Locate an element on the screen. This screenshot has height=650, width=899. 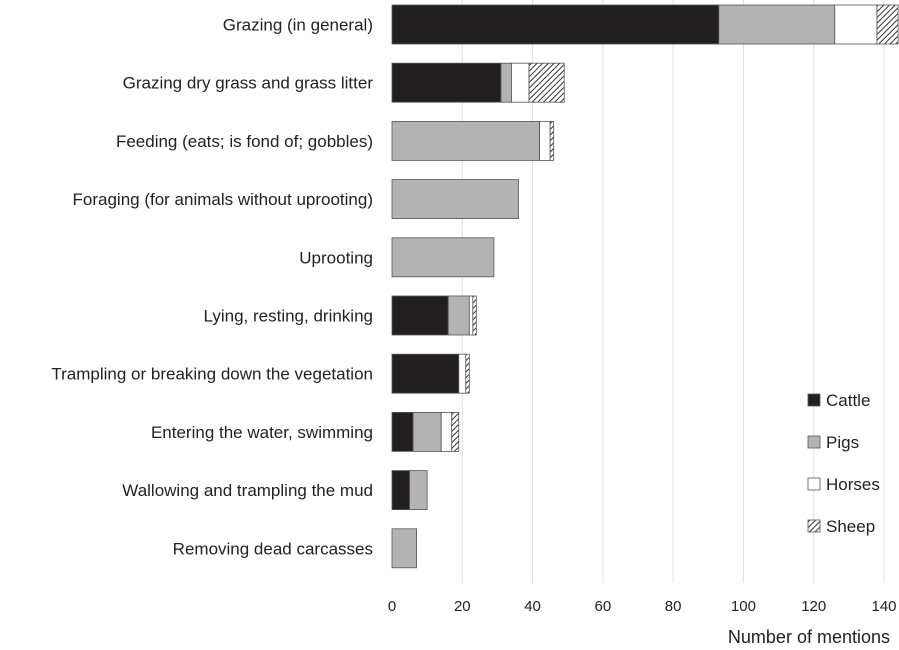
category-label: Entering the water, swimming is located at coordinates (262, 432).